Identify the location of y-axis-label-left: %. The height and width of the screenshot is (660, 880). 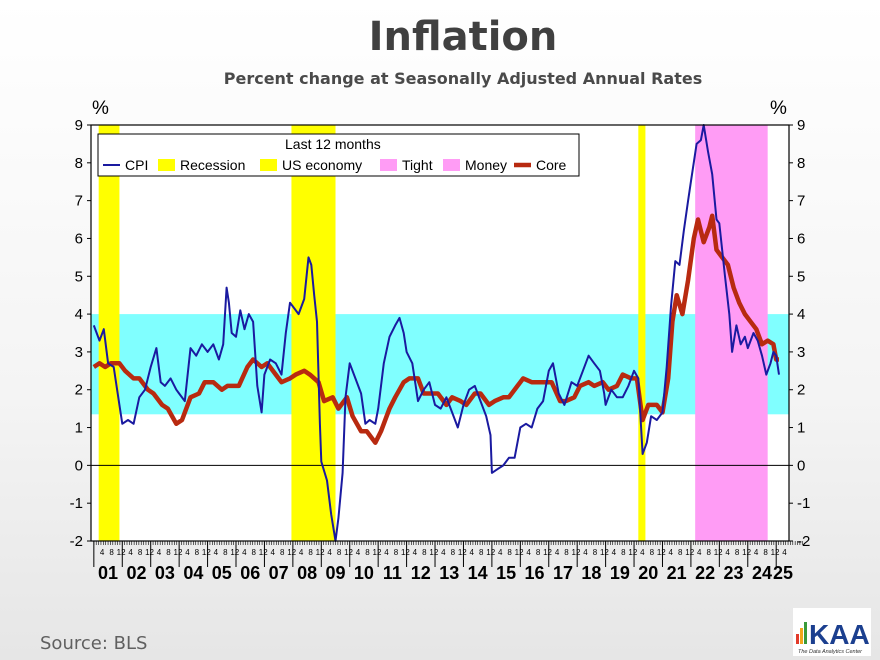
(100, 108).